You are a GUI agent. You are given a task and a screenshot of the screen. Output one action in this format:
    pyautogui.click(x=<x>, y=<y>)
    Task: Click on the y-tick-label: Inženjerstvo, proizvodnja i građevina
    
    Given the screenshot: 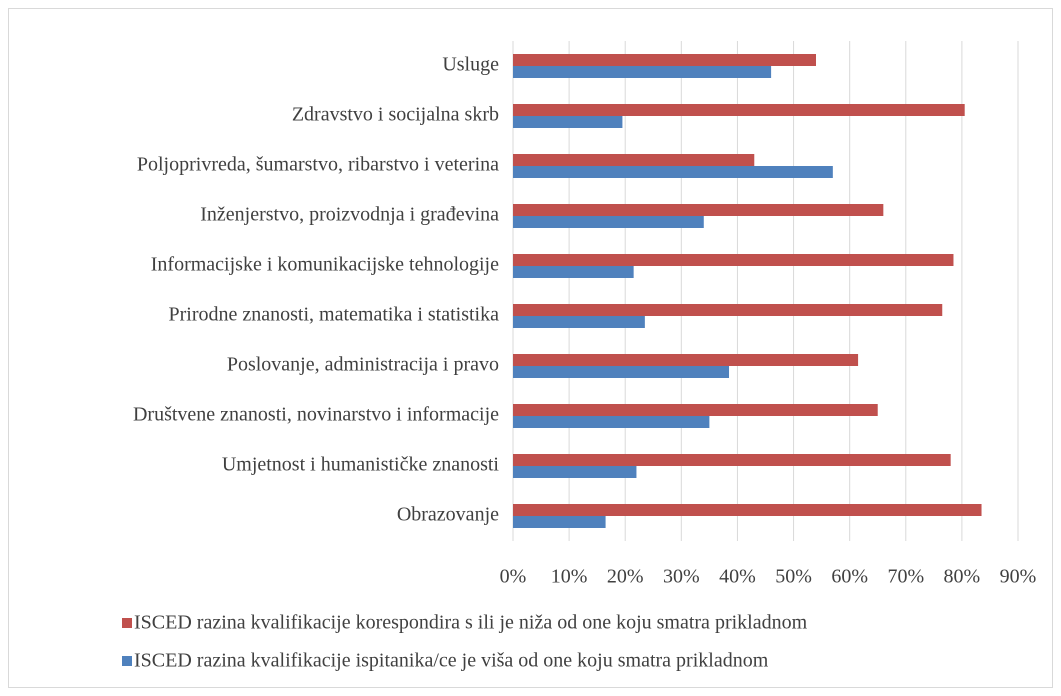 What is the action you would take?
    pyautogui.click(x=349, y=215)
    